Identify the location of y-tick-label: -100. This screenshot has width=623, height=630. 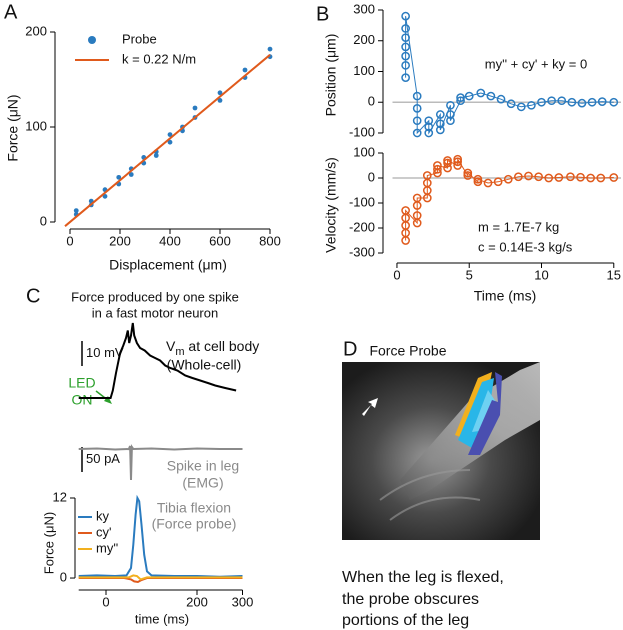
(362, 131).